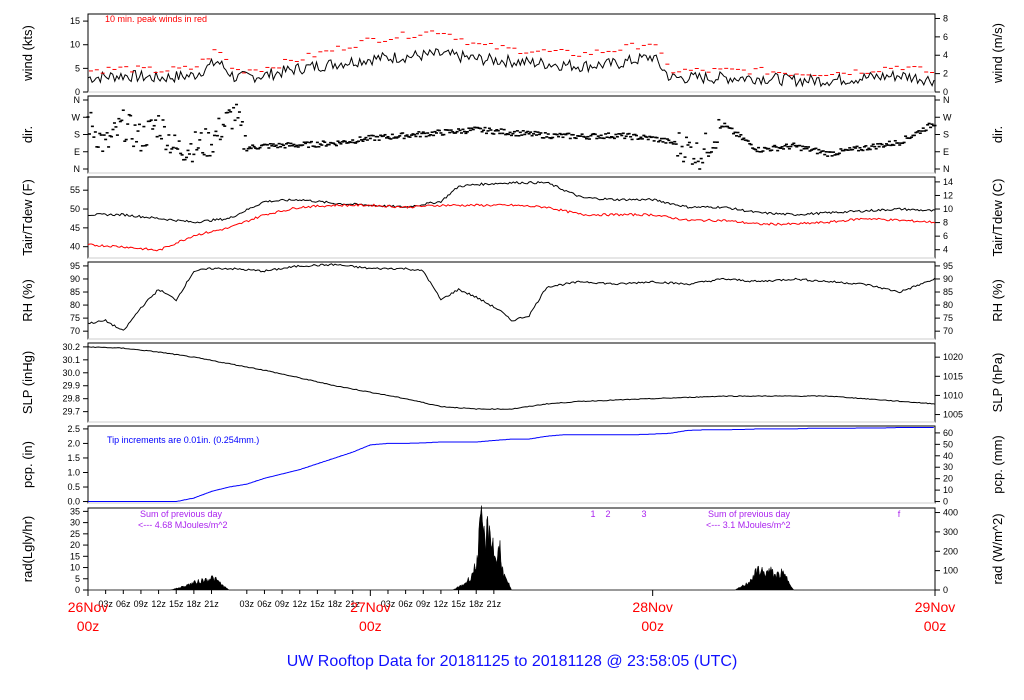 This screenshot has height=700, width=1024. What do you see at coordinates (945, 236) in the screenshot?
I see `temp-ytick-label-right: 6` at bounding box center [945, 236].